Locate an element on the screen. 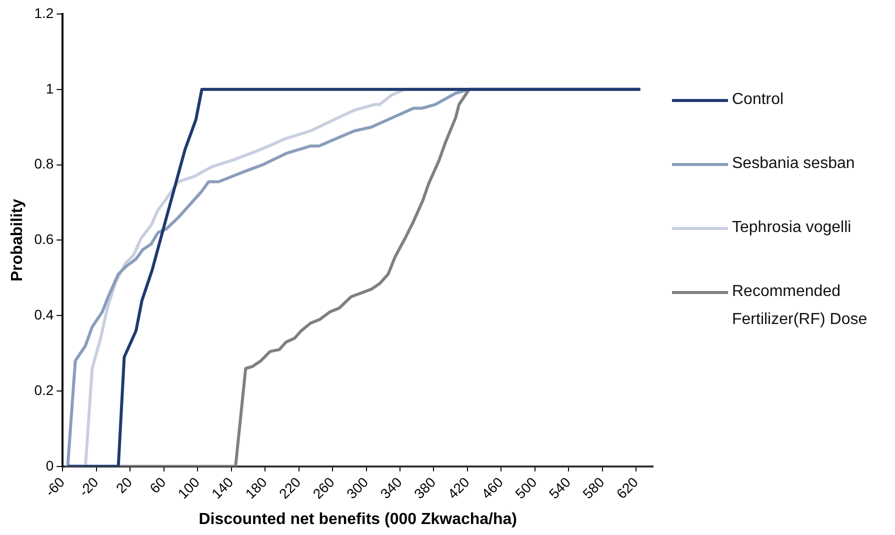 This screenshot has width=895, height=535. y-tick-label: 0.8 is located at coordinates (44, 164).